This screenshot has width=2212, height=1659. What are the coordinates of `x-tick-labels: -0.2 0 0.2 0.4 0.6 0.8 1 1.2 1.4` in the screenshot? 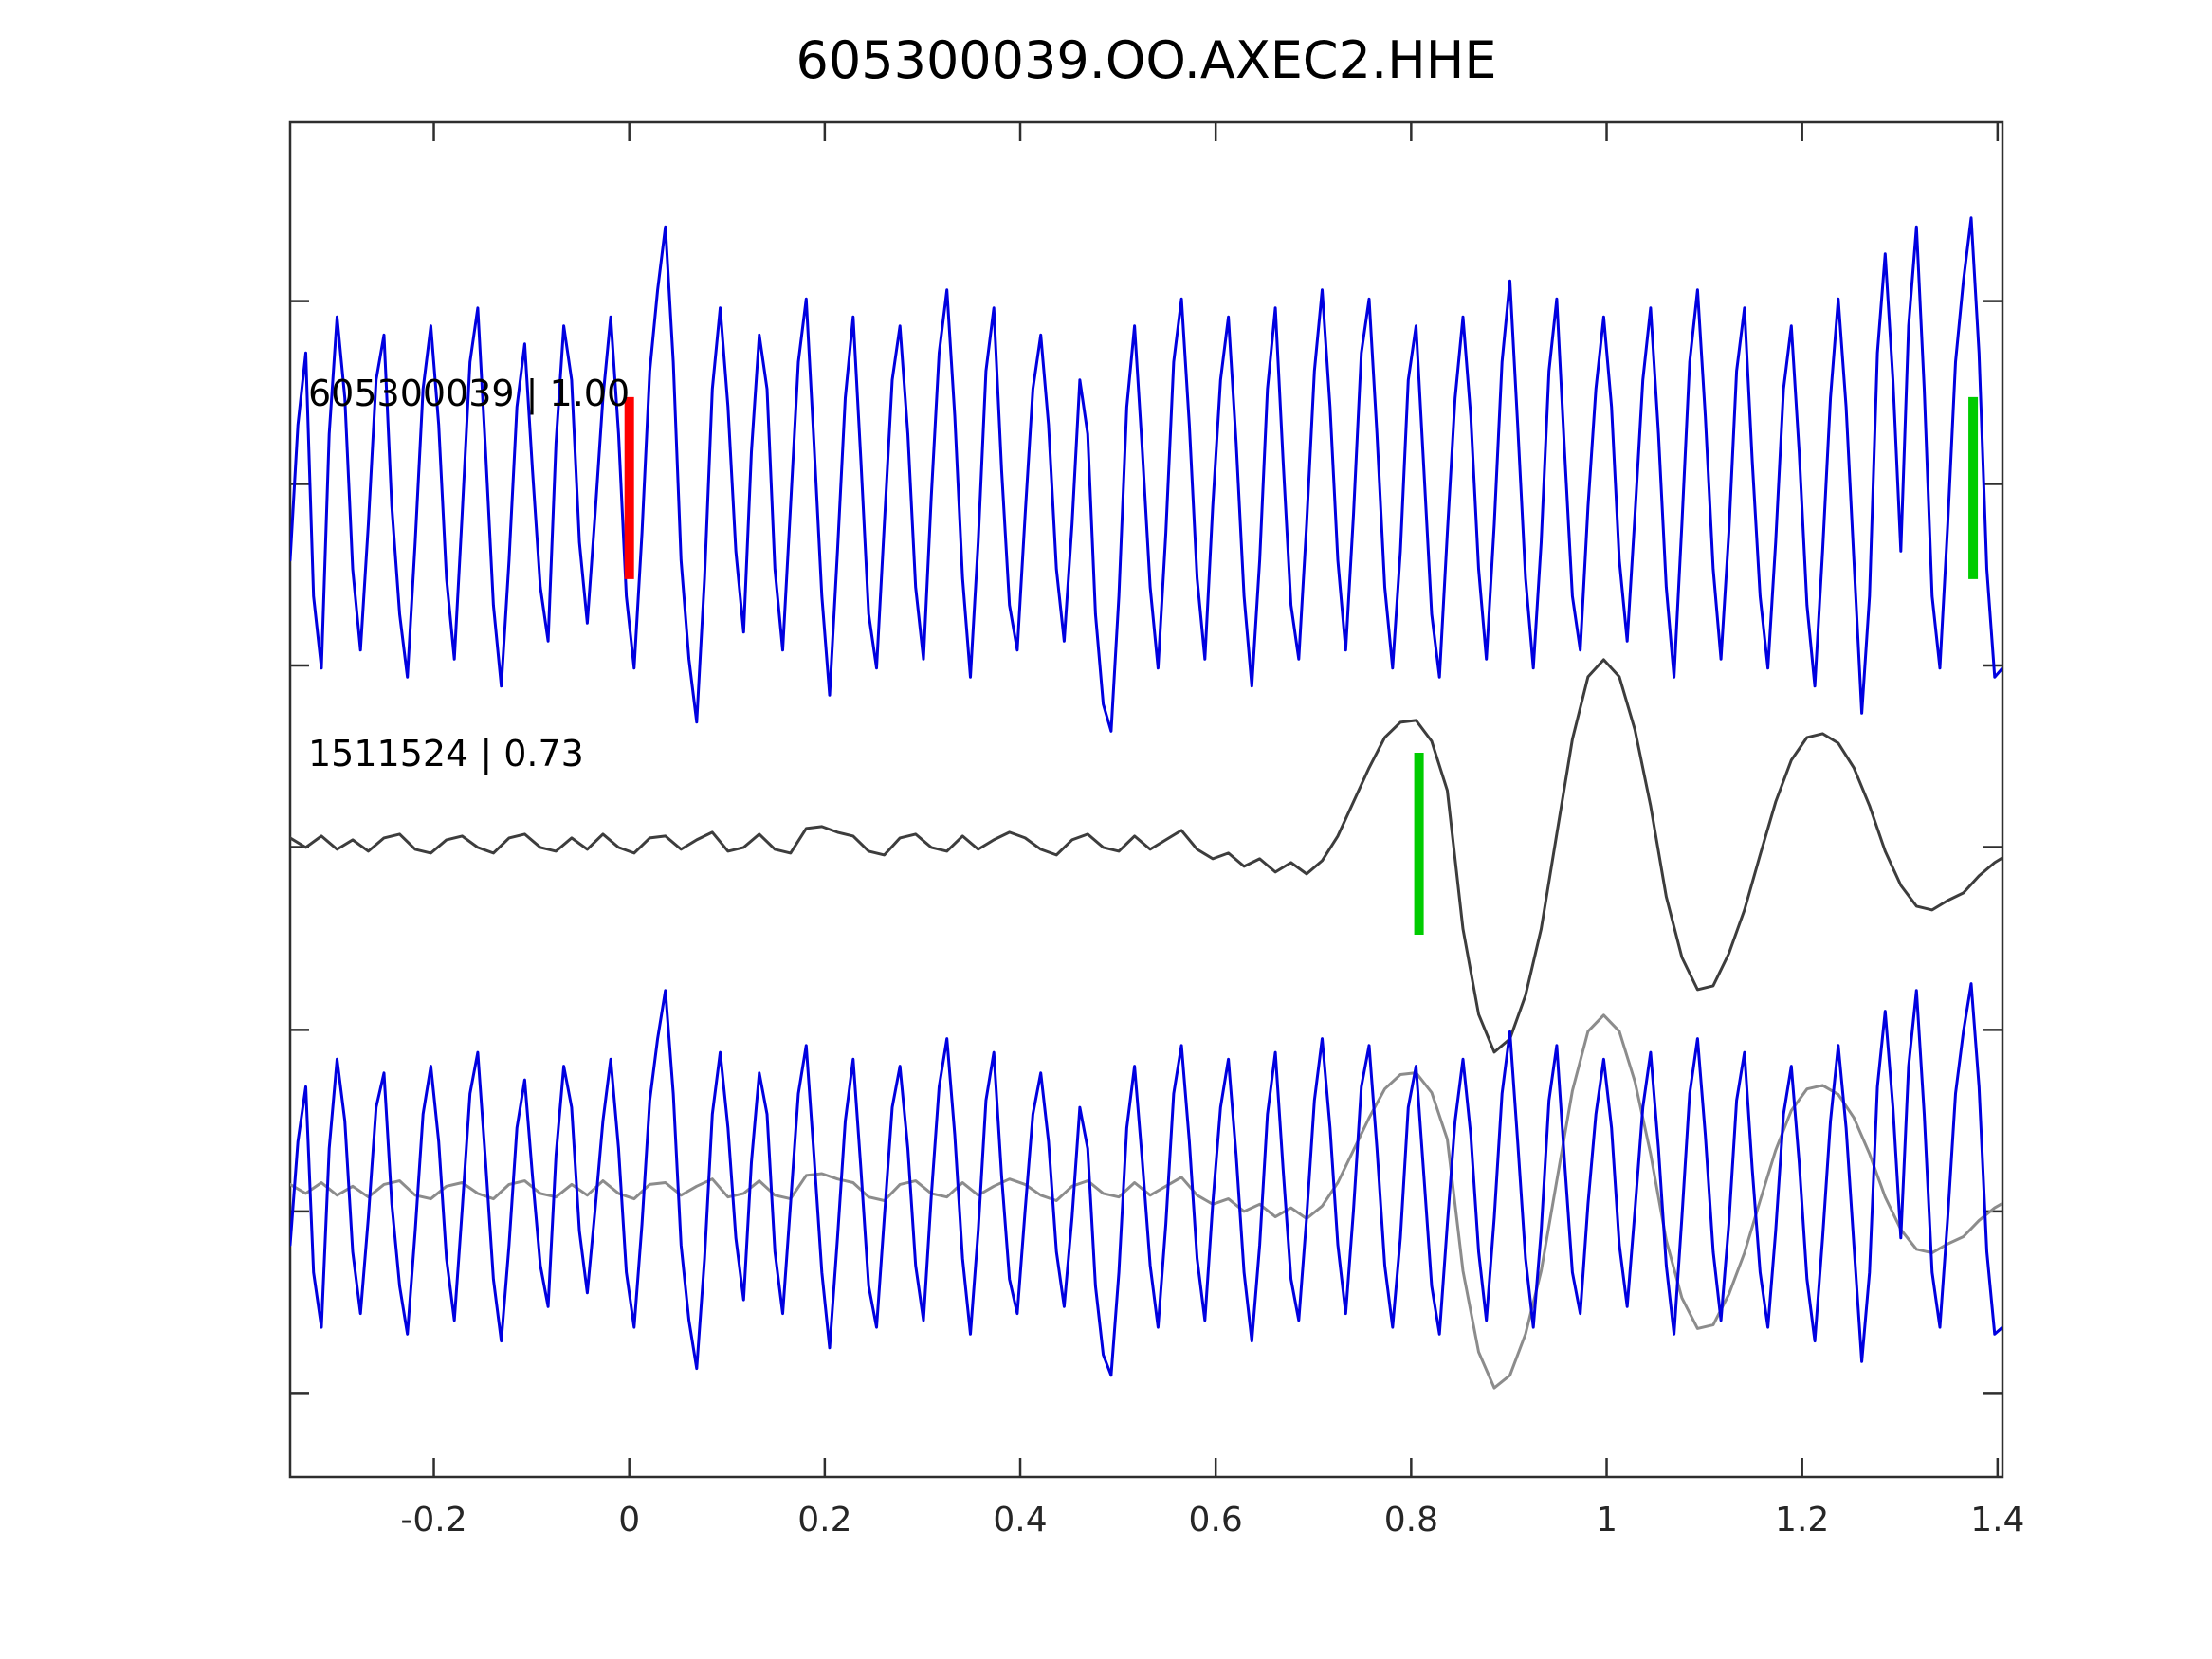 It's located at (1212, 1520).